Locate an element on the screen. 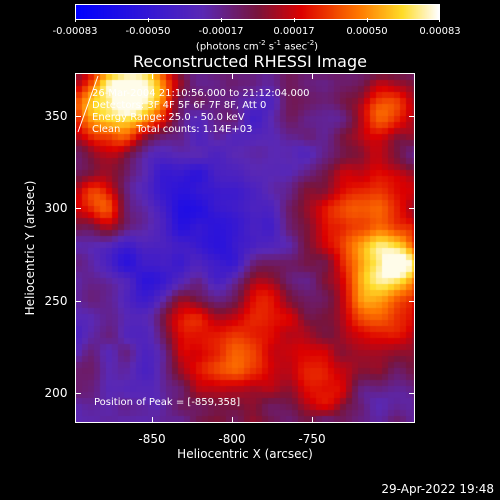 The width and height of the screenshot is (500, 500). colorbar-tick-label: -0.00017 is located at coordinates (221, 31).